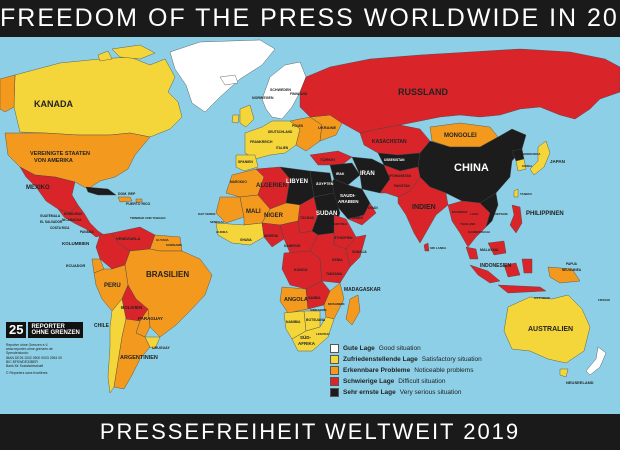 Image resolution: width=620 pixels, height=450 pixels. I want to click on label-kap-verde: KAP VERDE, so click(206, 214).